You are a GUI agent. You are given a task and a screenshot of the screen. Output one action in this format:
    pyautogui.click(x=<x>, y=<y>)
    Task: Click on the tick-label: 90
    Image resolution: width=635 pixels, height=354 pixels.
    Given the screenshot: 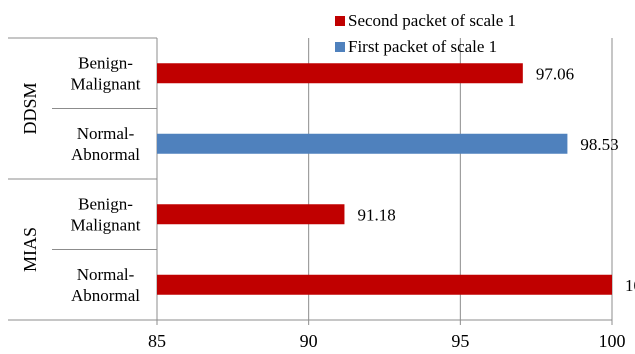 What is the action you would take?
    pyautogui.click(x=309, y=341)
    